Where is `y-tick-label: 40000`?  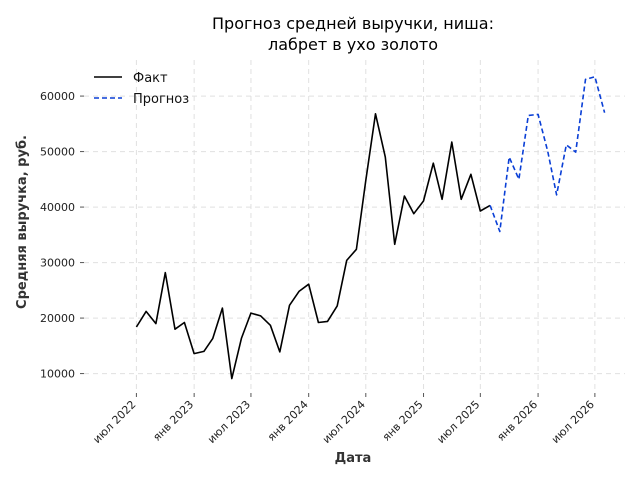 y-tick-label: 40000 is located at coordinates (57, 207).